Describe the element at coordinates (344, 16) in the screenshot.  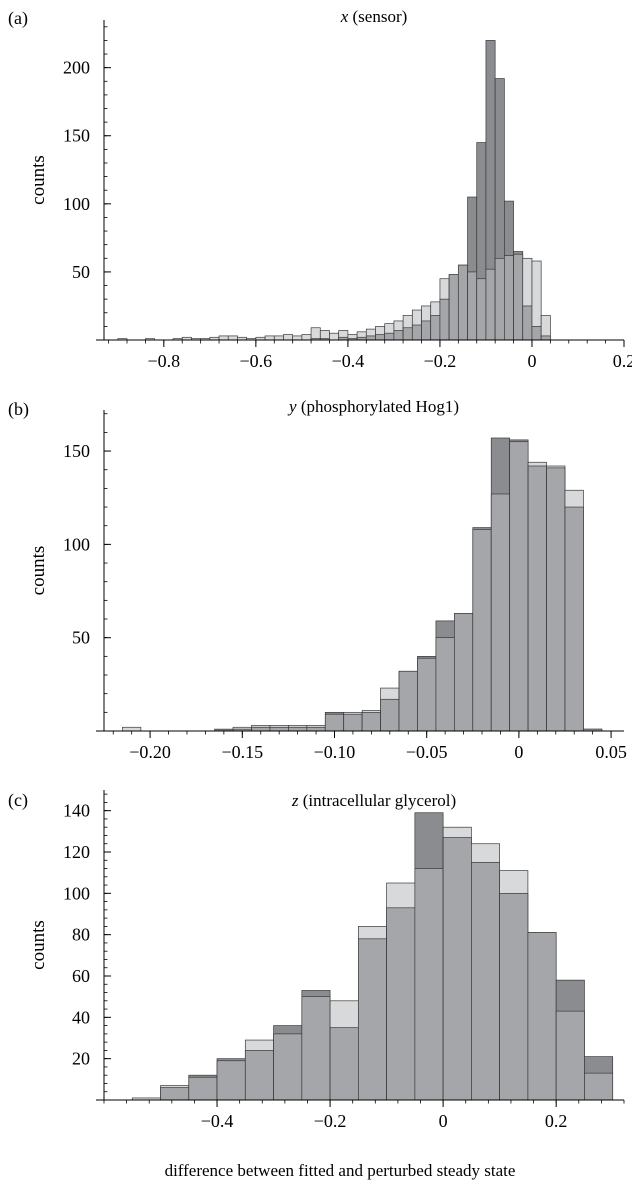
I see `title-variable: x` at that location.